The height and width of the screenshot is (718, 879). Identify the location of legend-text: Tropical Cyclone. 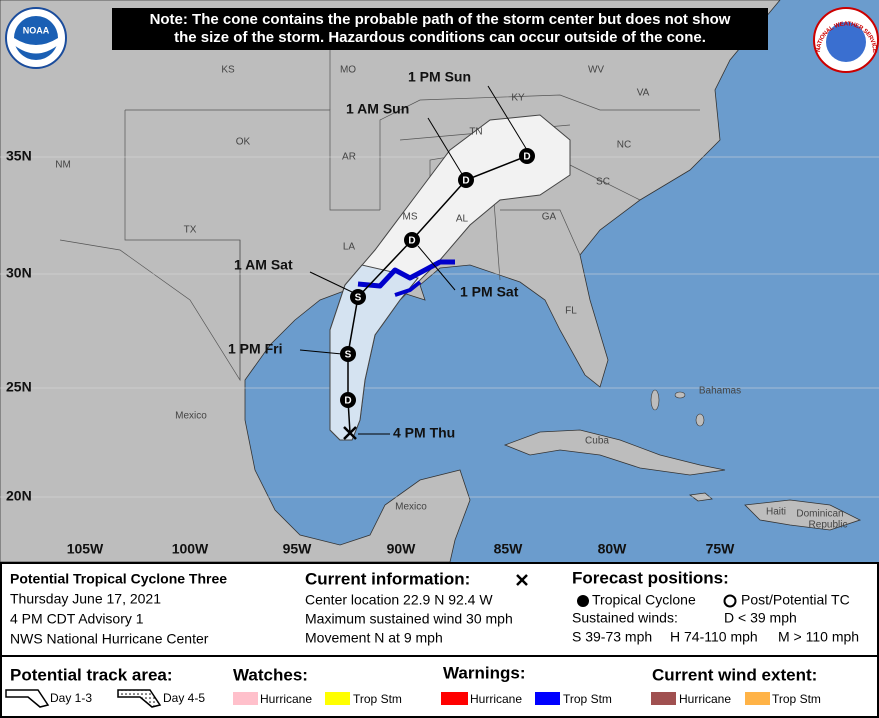
(644, 600).